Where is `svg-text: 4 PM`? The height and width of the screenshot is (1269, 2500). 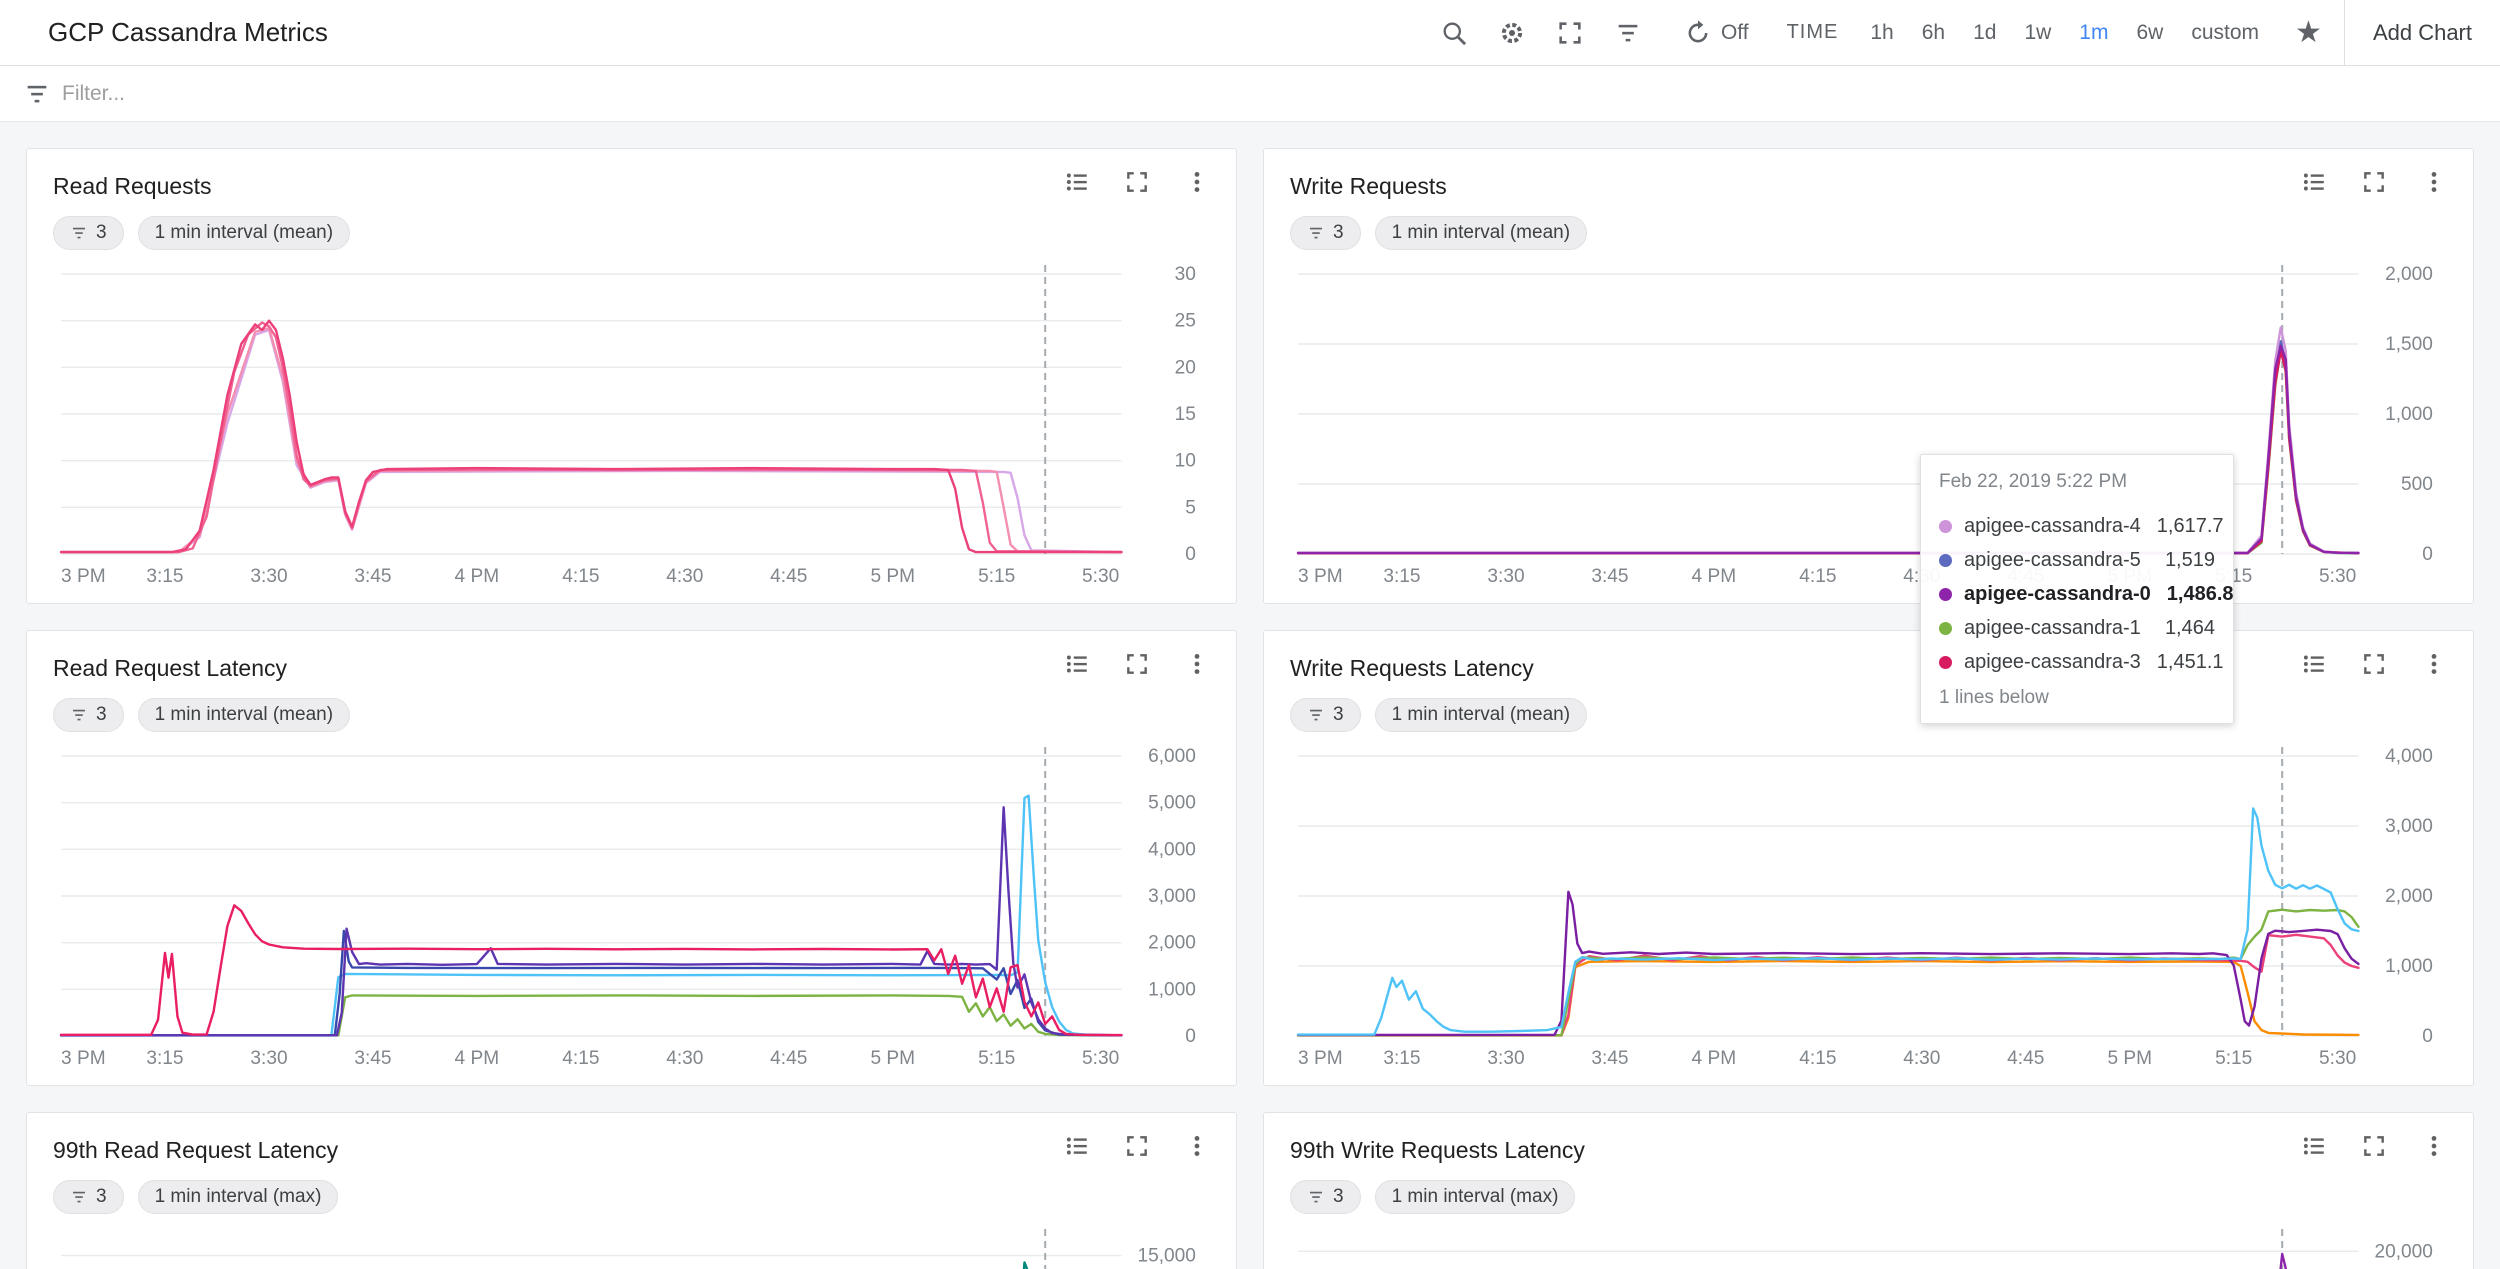
svg-text: 4 PM is located at coordinates (1714, 1058).